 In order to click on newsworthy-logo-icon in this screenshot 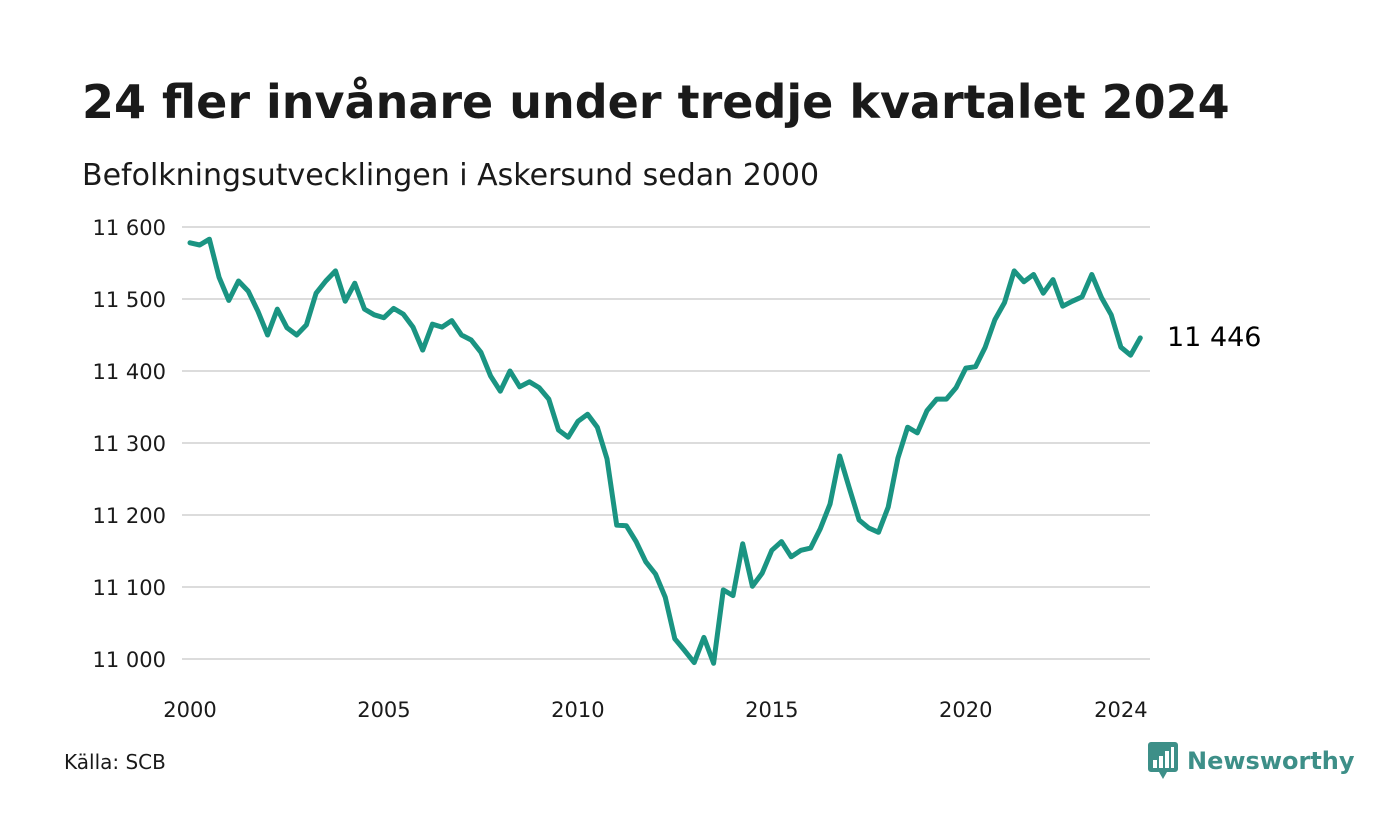, I will do `click(1163, 760)`.